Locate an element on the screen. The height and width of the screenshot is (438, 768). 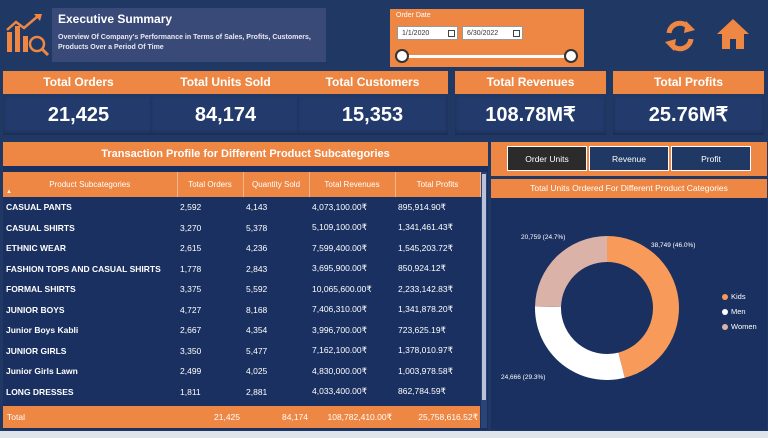
revenue-button: Revenue is located at coordinates (629, 158).